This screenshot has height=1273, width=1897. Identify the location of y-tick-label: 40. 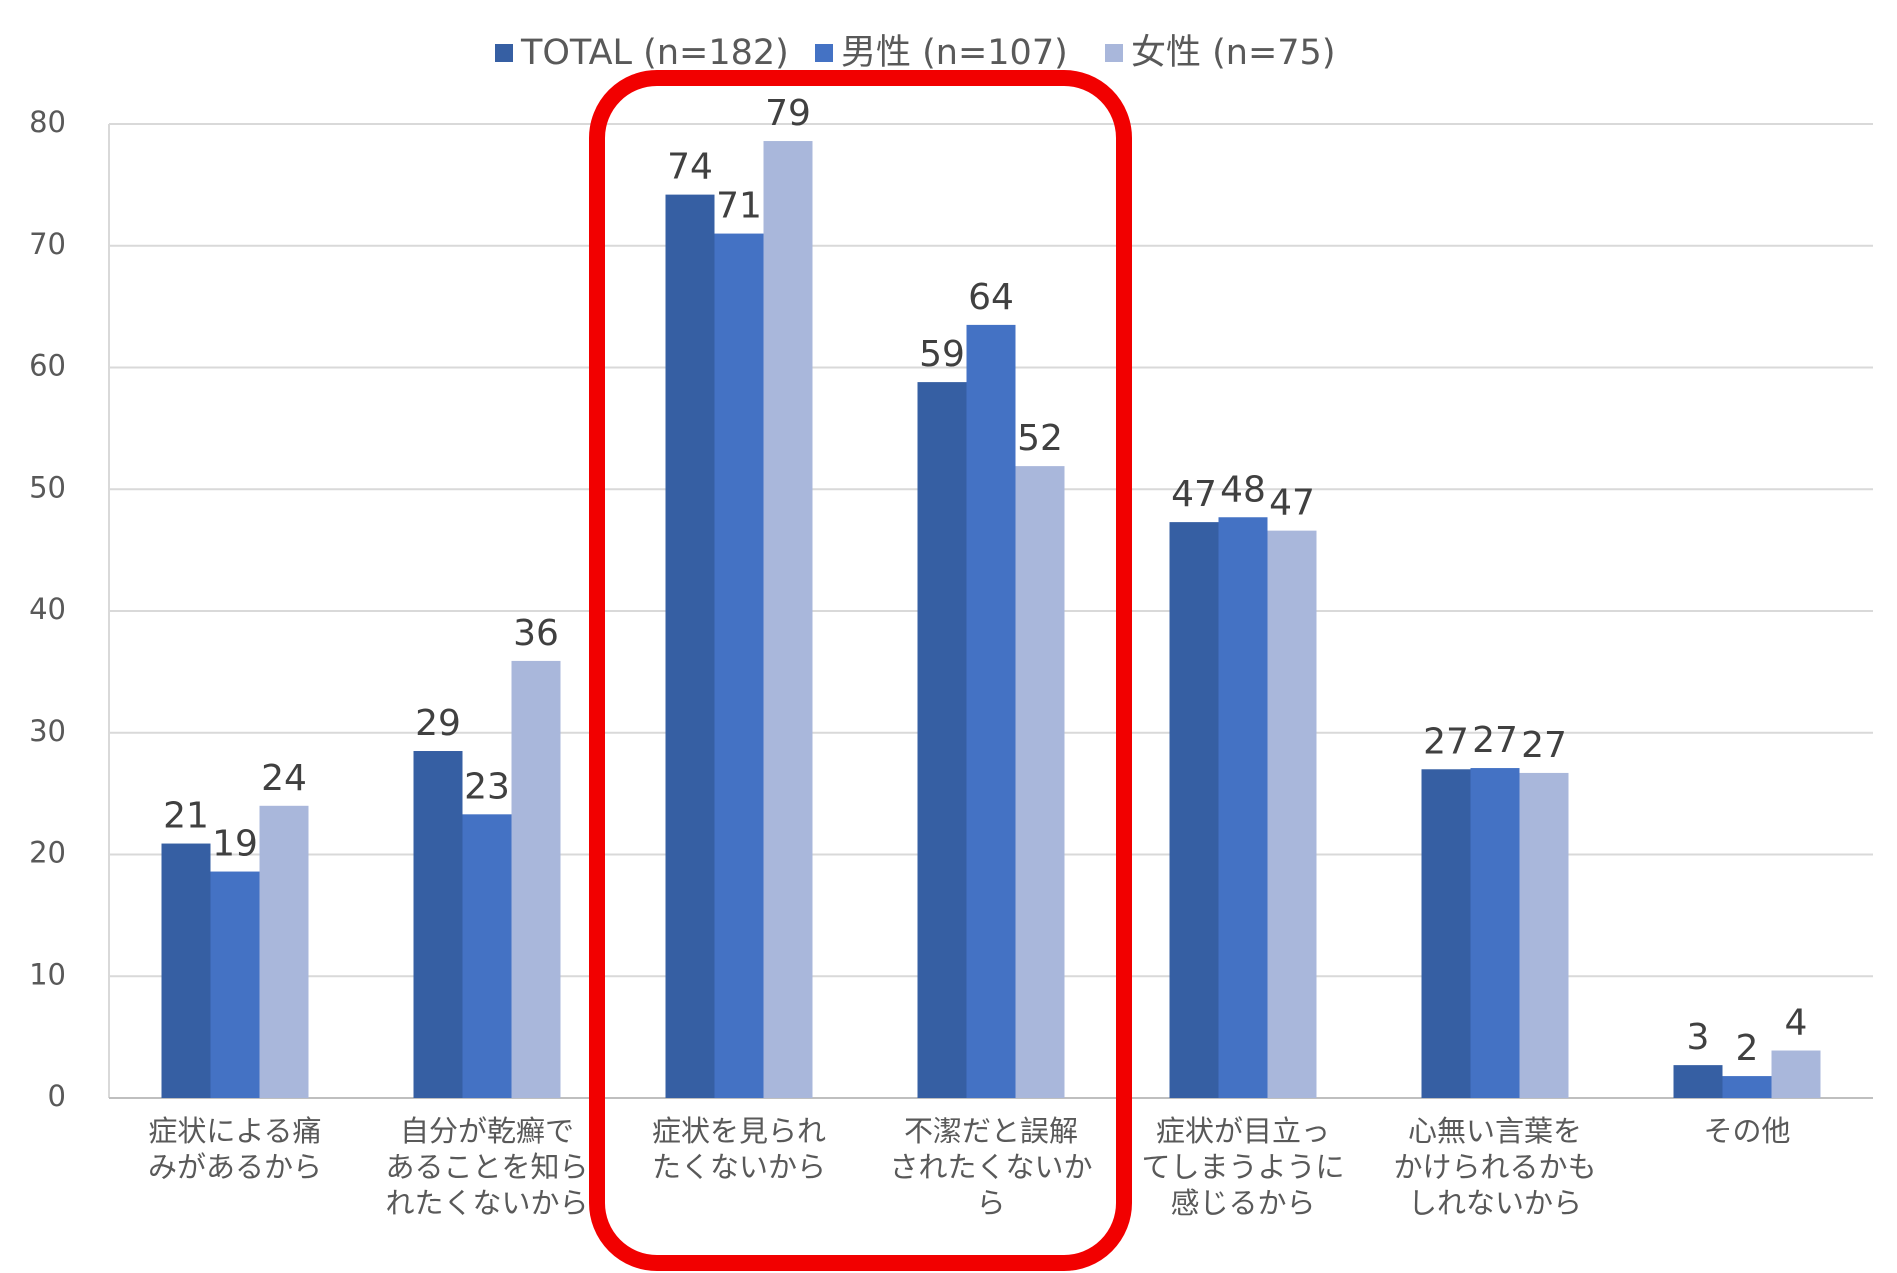
(47, 609).